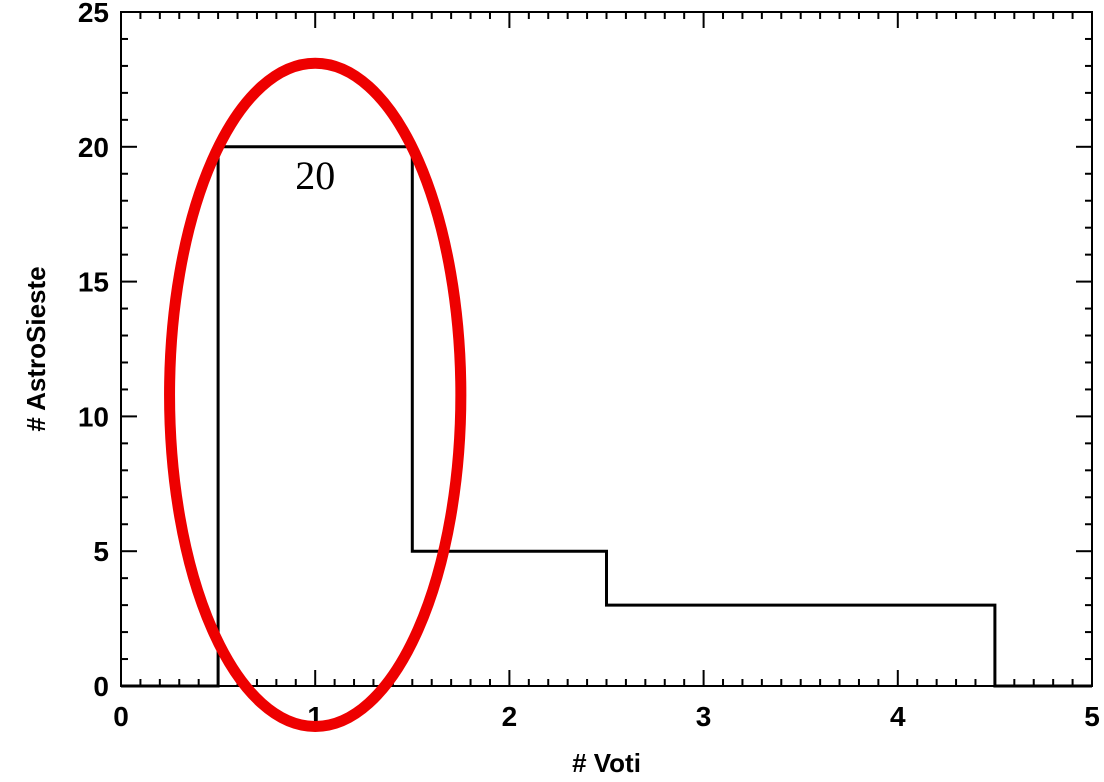 This screenshot has height=782, width=1104. Describe the element at coordinates (93, 14) in the screenshot. I see `y-tick-label: 25` at that location.